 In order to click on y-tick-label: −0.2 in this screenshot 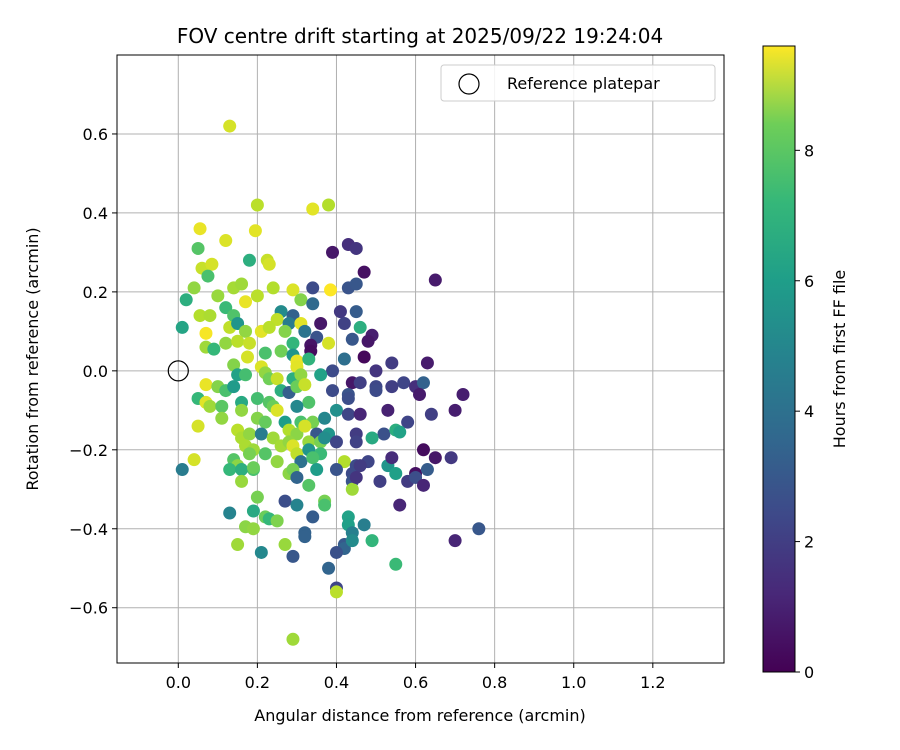, I will do `click(88, 450)`.